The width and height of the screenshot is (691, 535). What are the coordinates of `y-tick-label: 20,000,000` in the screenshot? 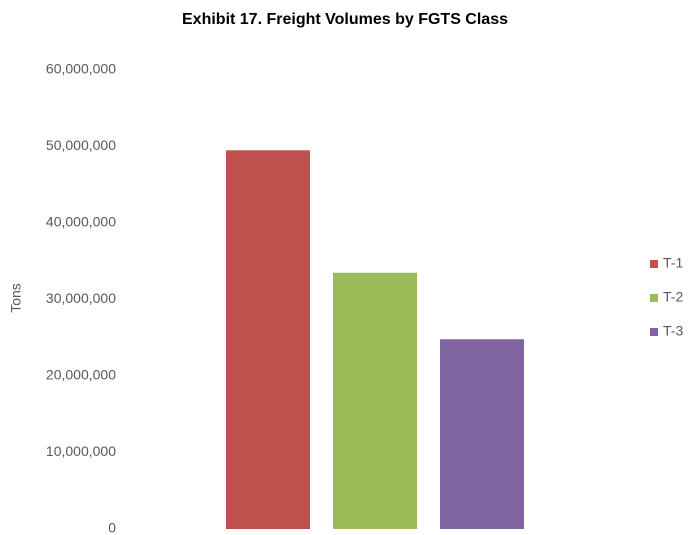 It's located at (81, 375).